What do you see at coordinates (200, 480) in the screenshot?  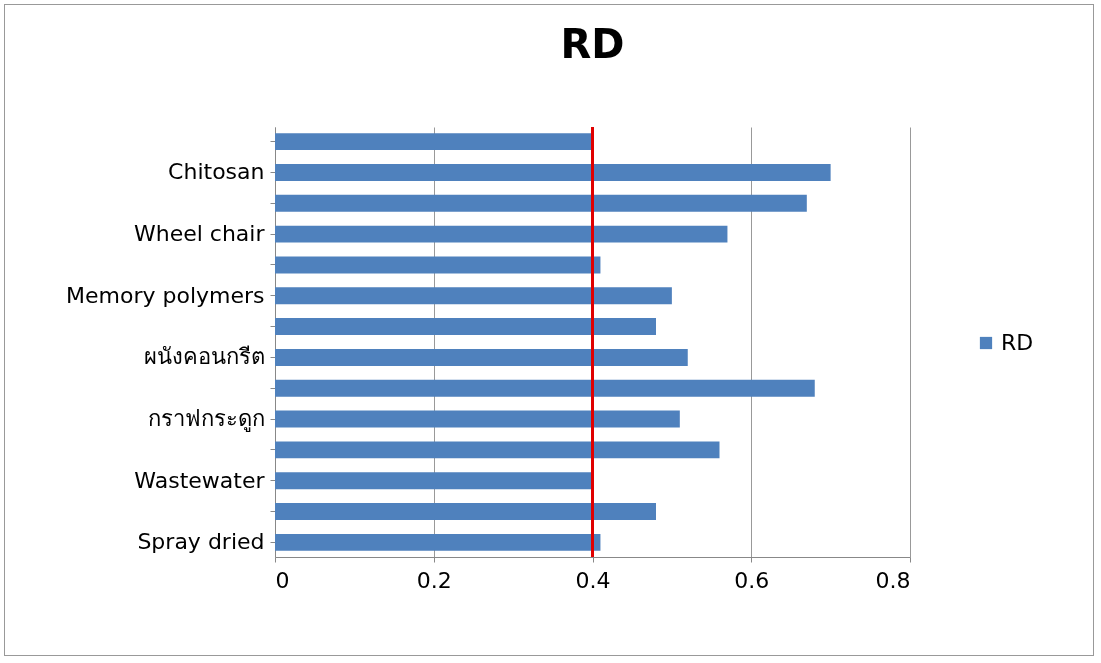 I see `y-tick-label: Wastewater` at bounding box center [200, 480].